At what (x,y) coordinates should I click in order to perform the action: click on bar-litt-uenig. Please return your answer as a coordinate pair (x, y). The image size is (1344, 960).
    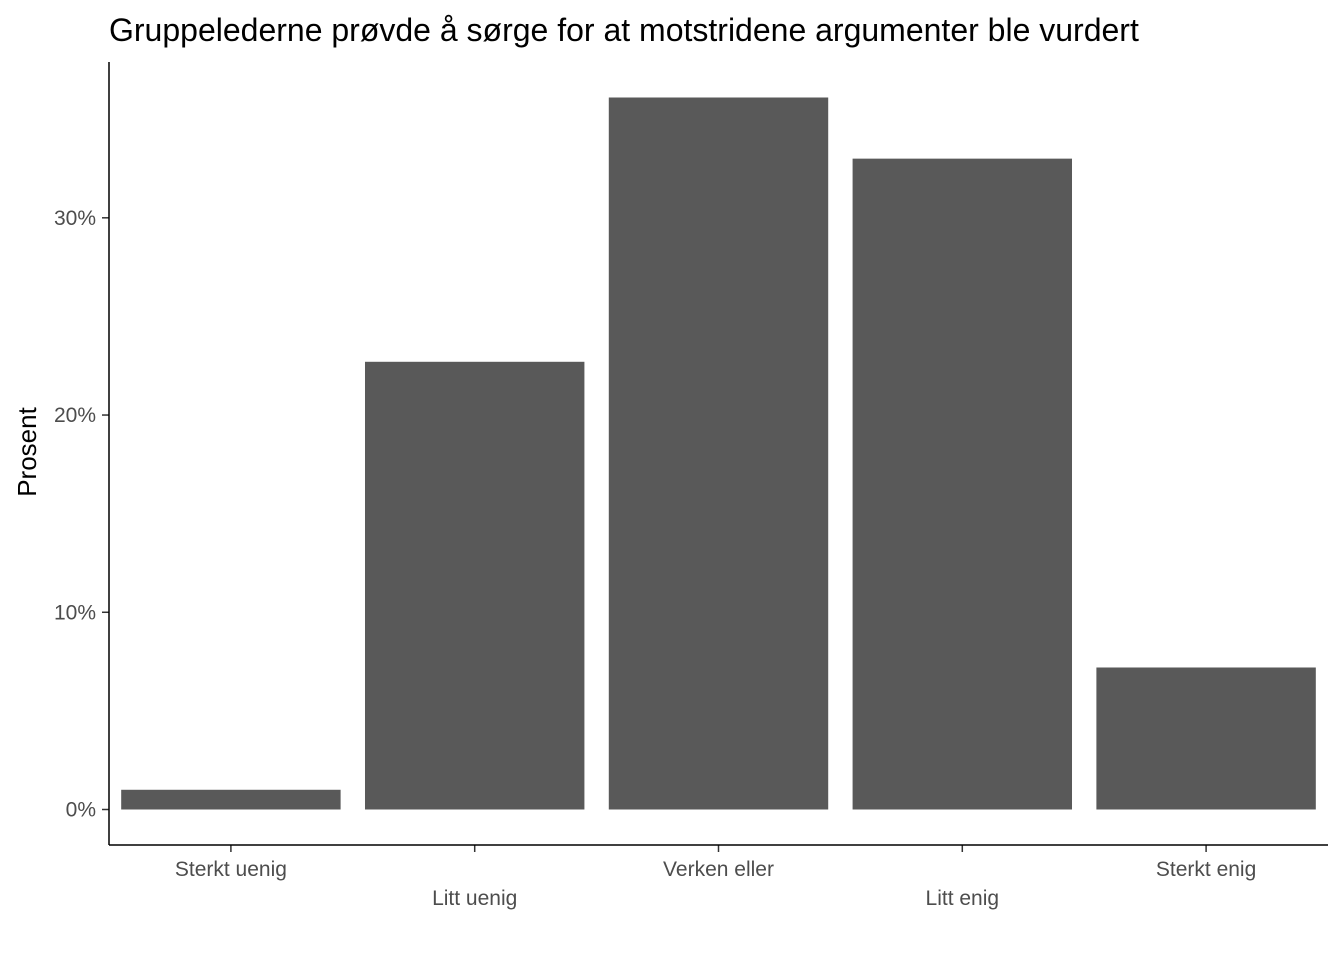
    Looking at the image, I should click on (474, 585).